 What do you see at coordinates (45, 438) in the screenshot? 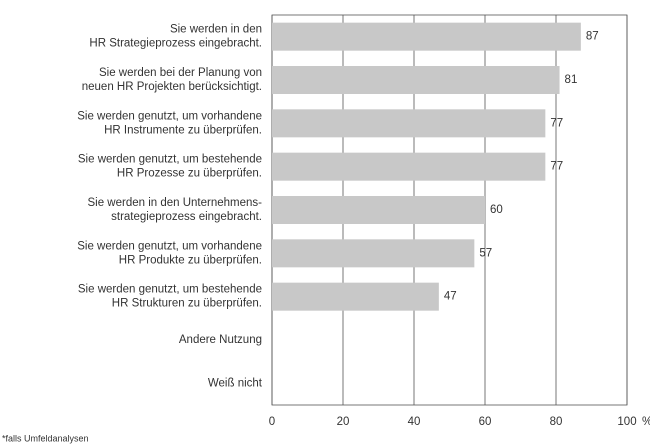
I see `footnote: *falls Umfeldanalysen` at bounding box center [45, 438].